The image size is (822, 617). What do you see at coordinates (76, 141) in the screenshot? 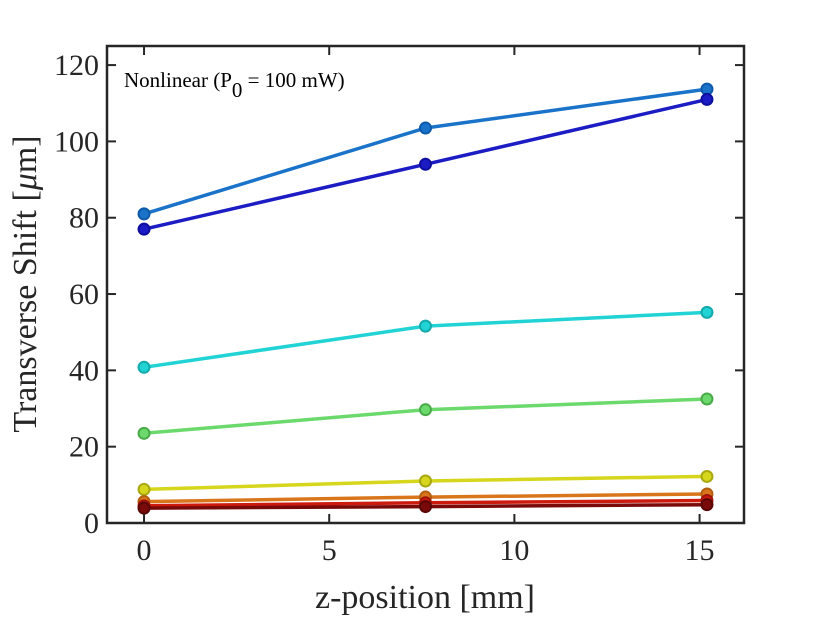
I see `y-tick-label: 100` at bounding box center [76, 141].